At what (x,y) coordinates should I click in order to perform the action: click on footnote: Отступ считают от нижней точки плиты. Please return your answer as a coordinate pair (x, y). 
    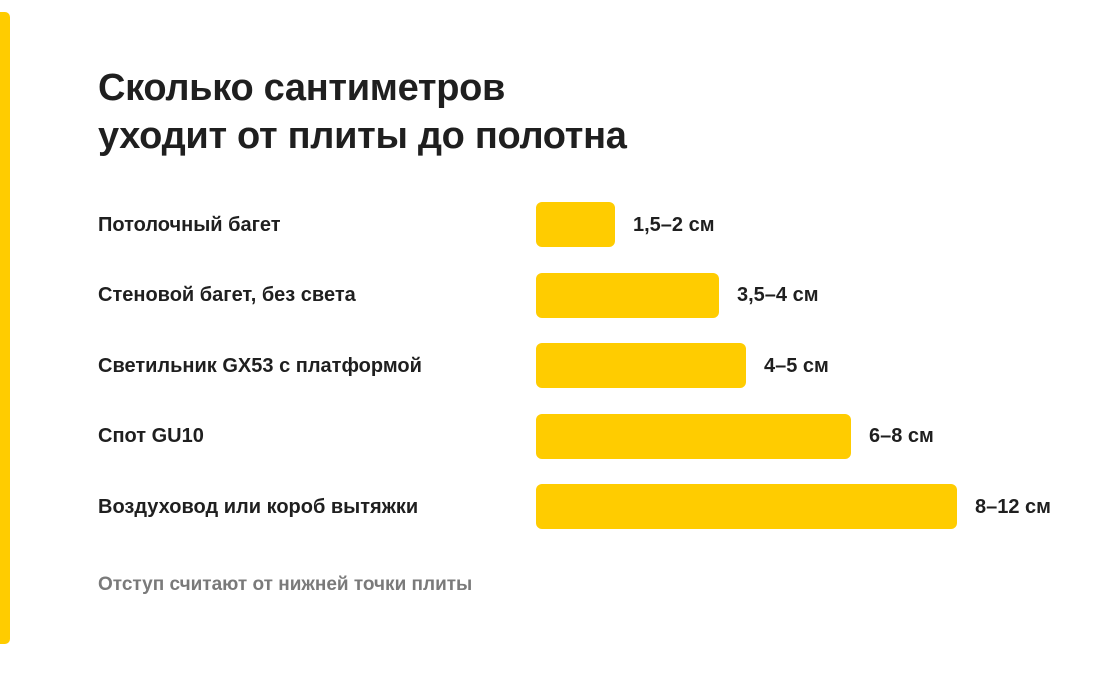
    Looking at the image, I should click on (285, 584).